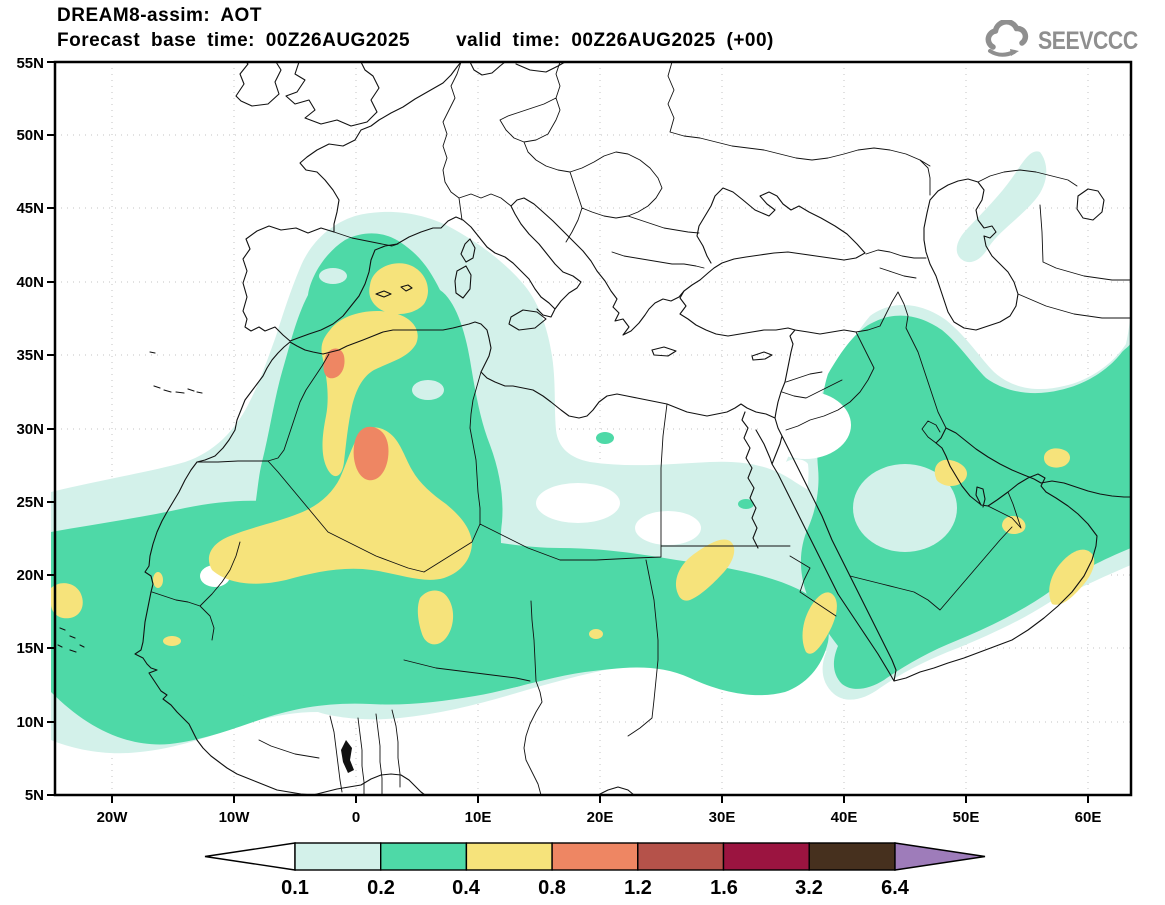 The image size is (1165, 905). Describe the element at coordinates (234, 40) in the screenshot. I see `forecast-base-time: Forecast base time: 00Z26AUG2025` at that location.